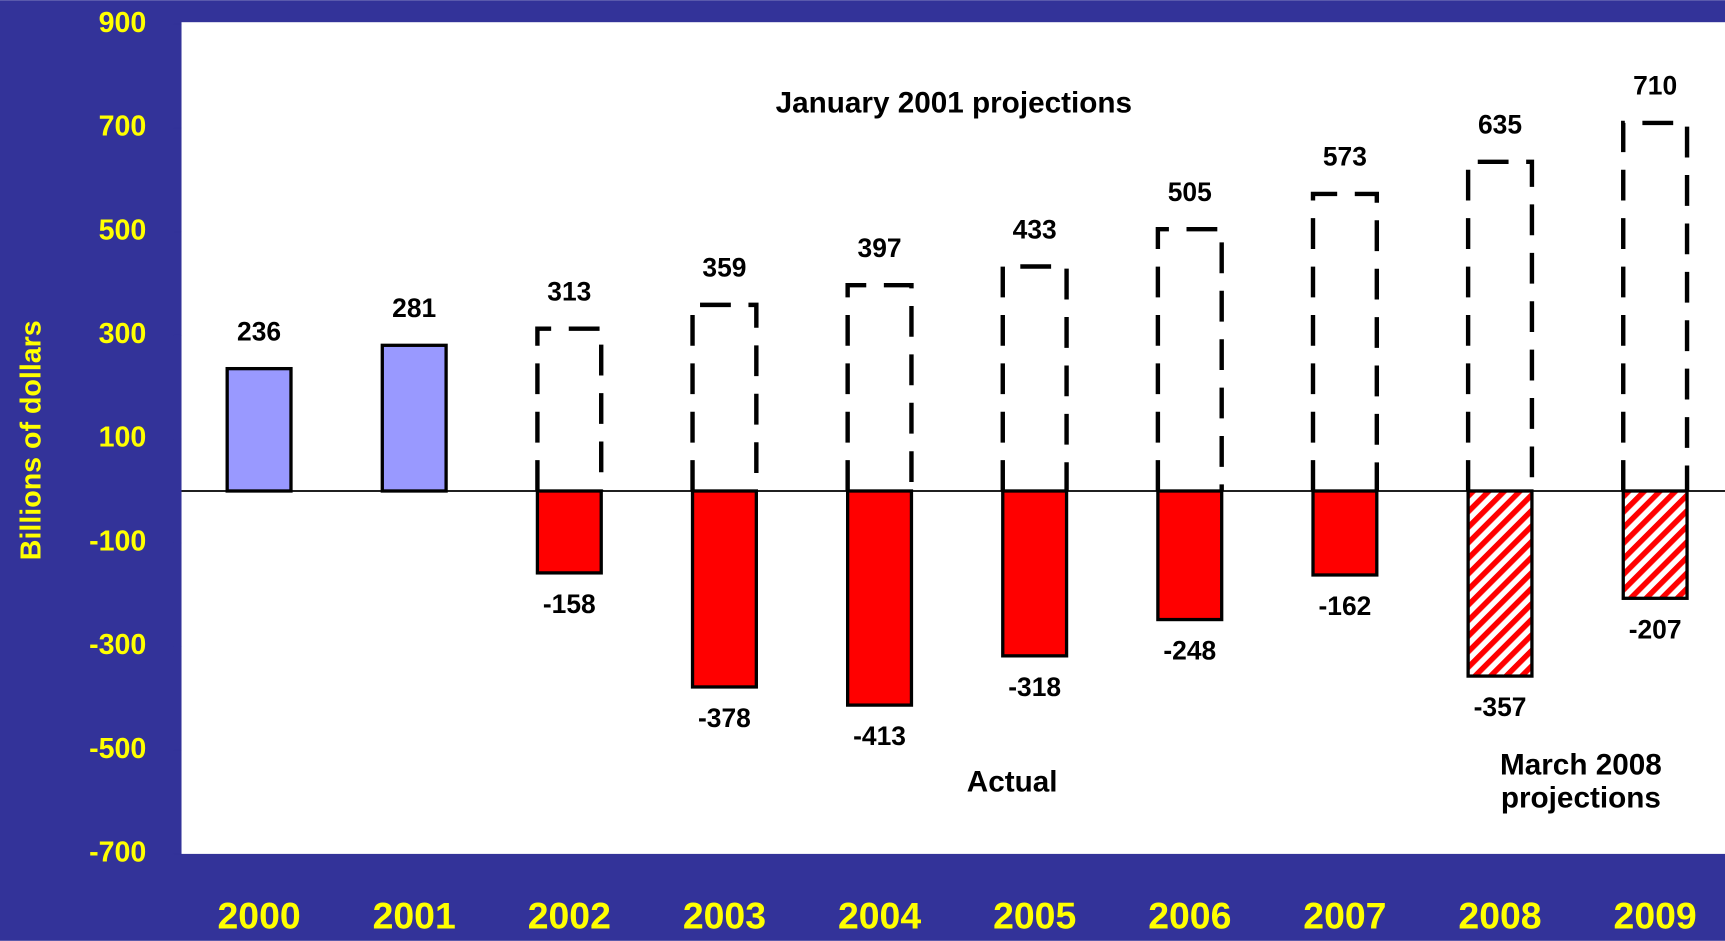 The image size is (1725, 941). What do you see at coordinates (123, 334) in the screenshot?
I see `y-tick-label: 300` at bounding box center [123, 334].